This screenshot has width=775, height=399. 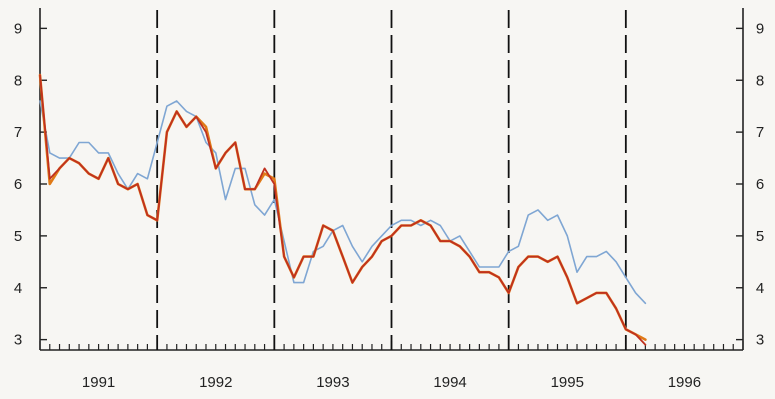 What do you see at coordinates (18, 236) in the screenshot?
I see `left-tick-label: 5` at bounding box center [18, 236].